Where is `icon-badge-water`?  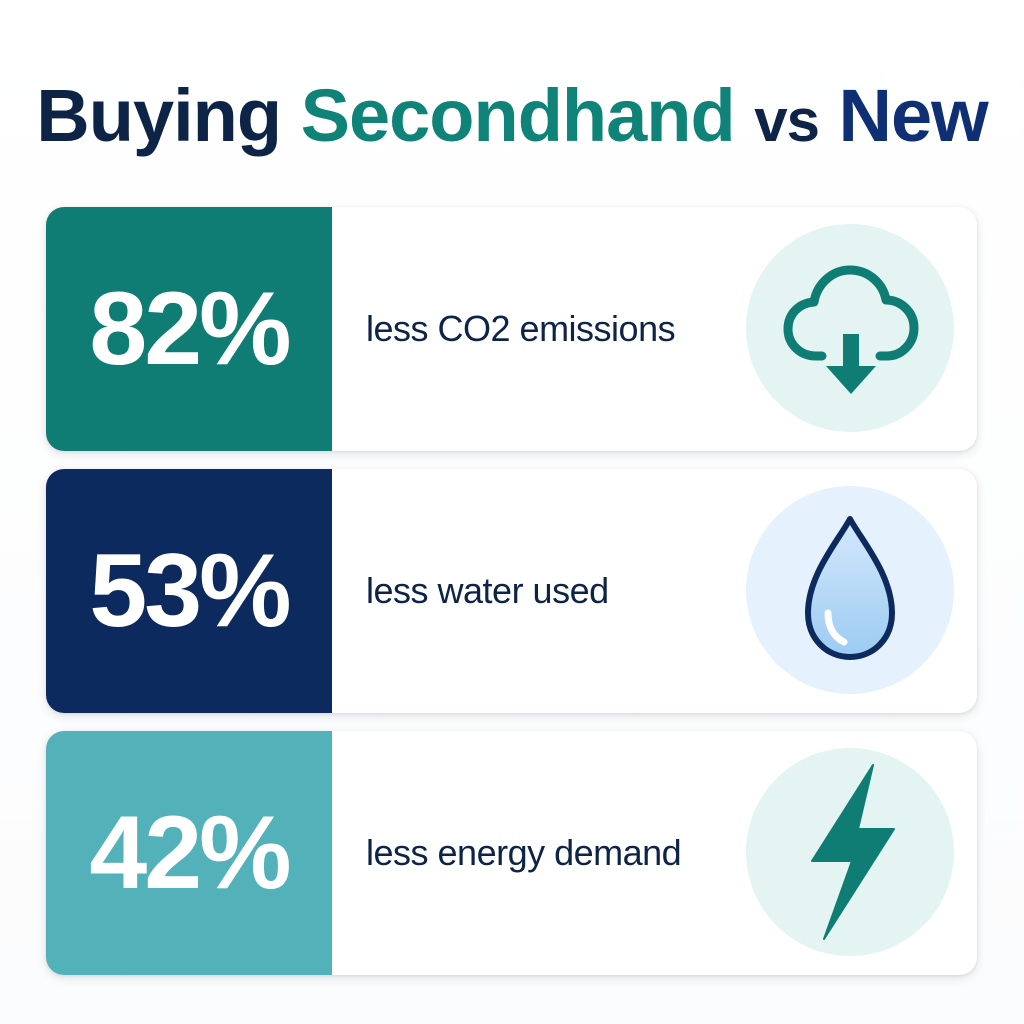
icon-badge-water is located at coordinates (850, 590).